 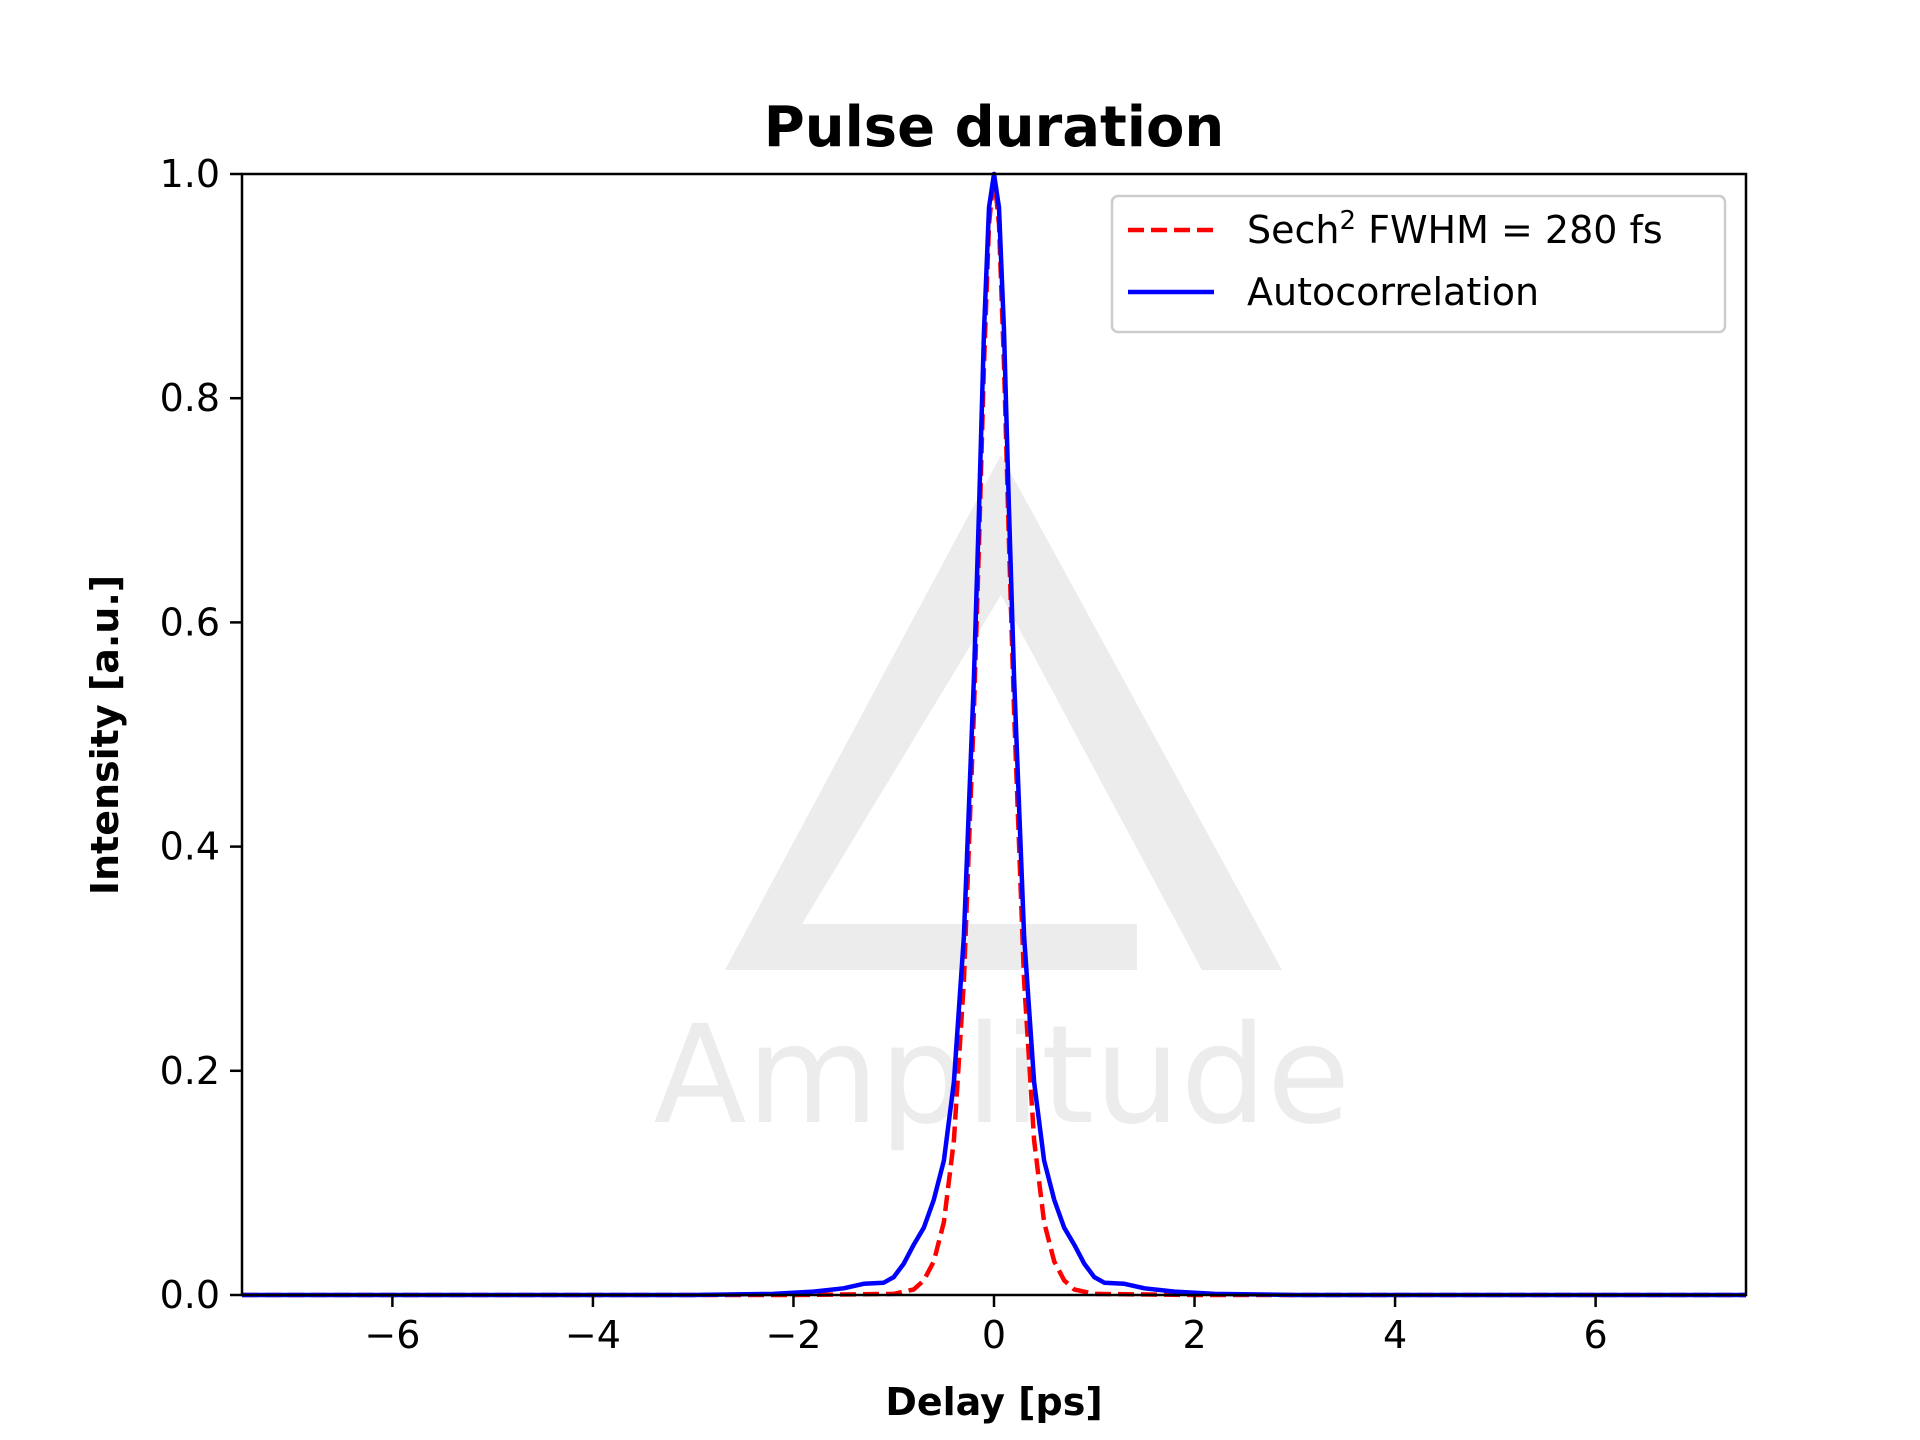 What do you see at coordinates (593, 1335) in the screenshot?
I see `x-tick-label: −4` at bounding box center [593, 1335].